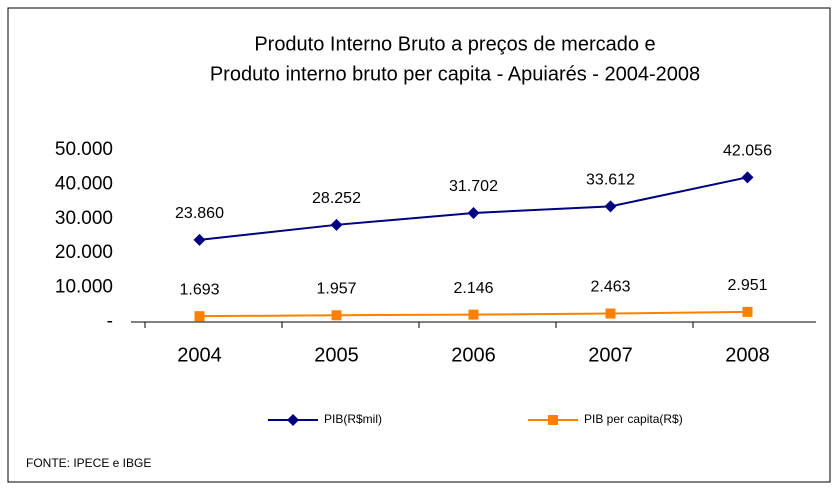 The width and height of the screenshot is (838, 495). I want to click on x-tick-label: 2004, so click(199, 355).